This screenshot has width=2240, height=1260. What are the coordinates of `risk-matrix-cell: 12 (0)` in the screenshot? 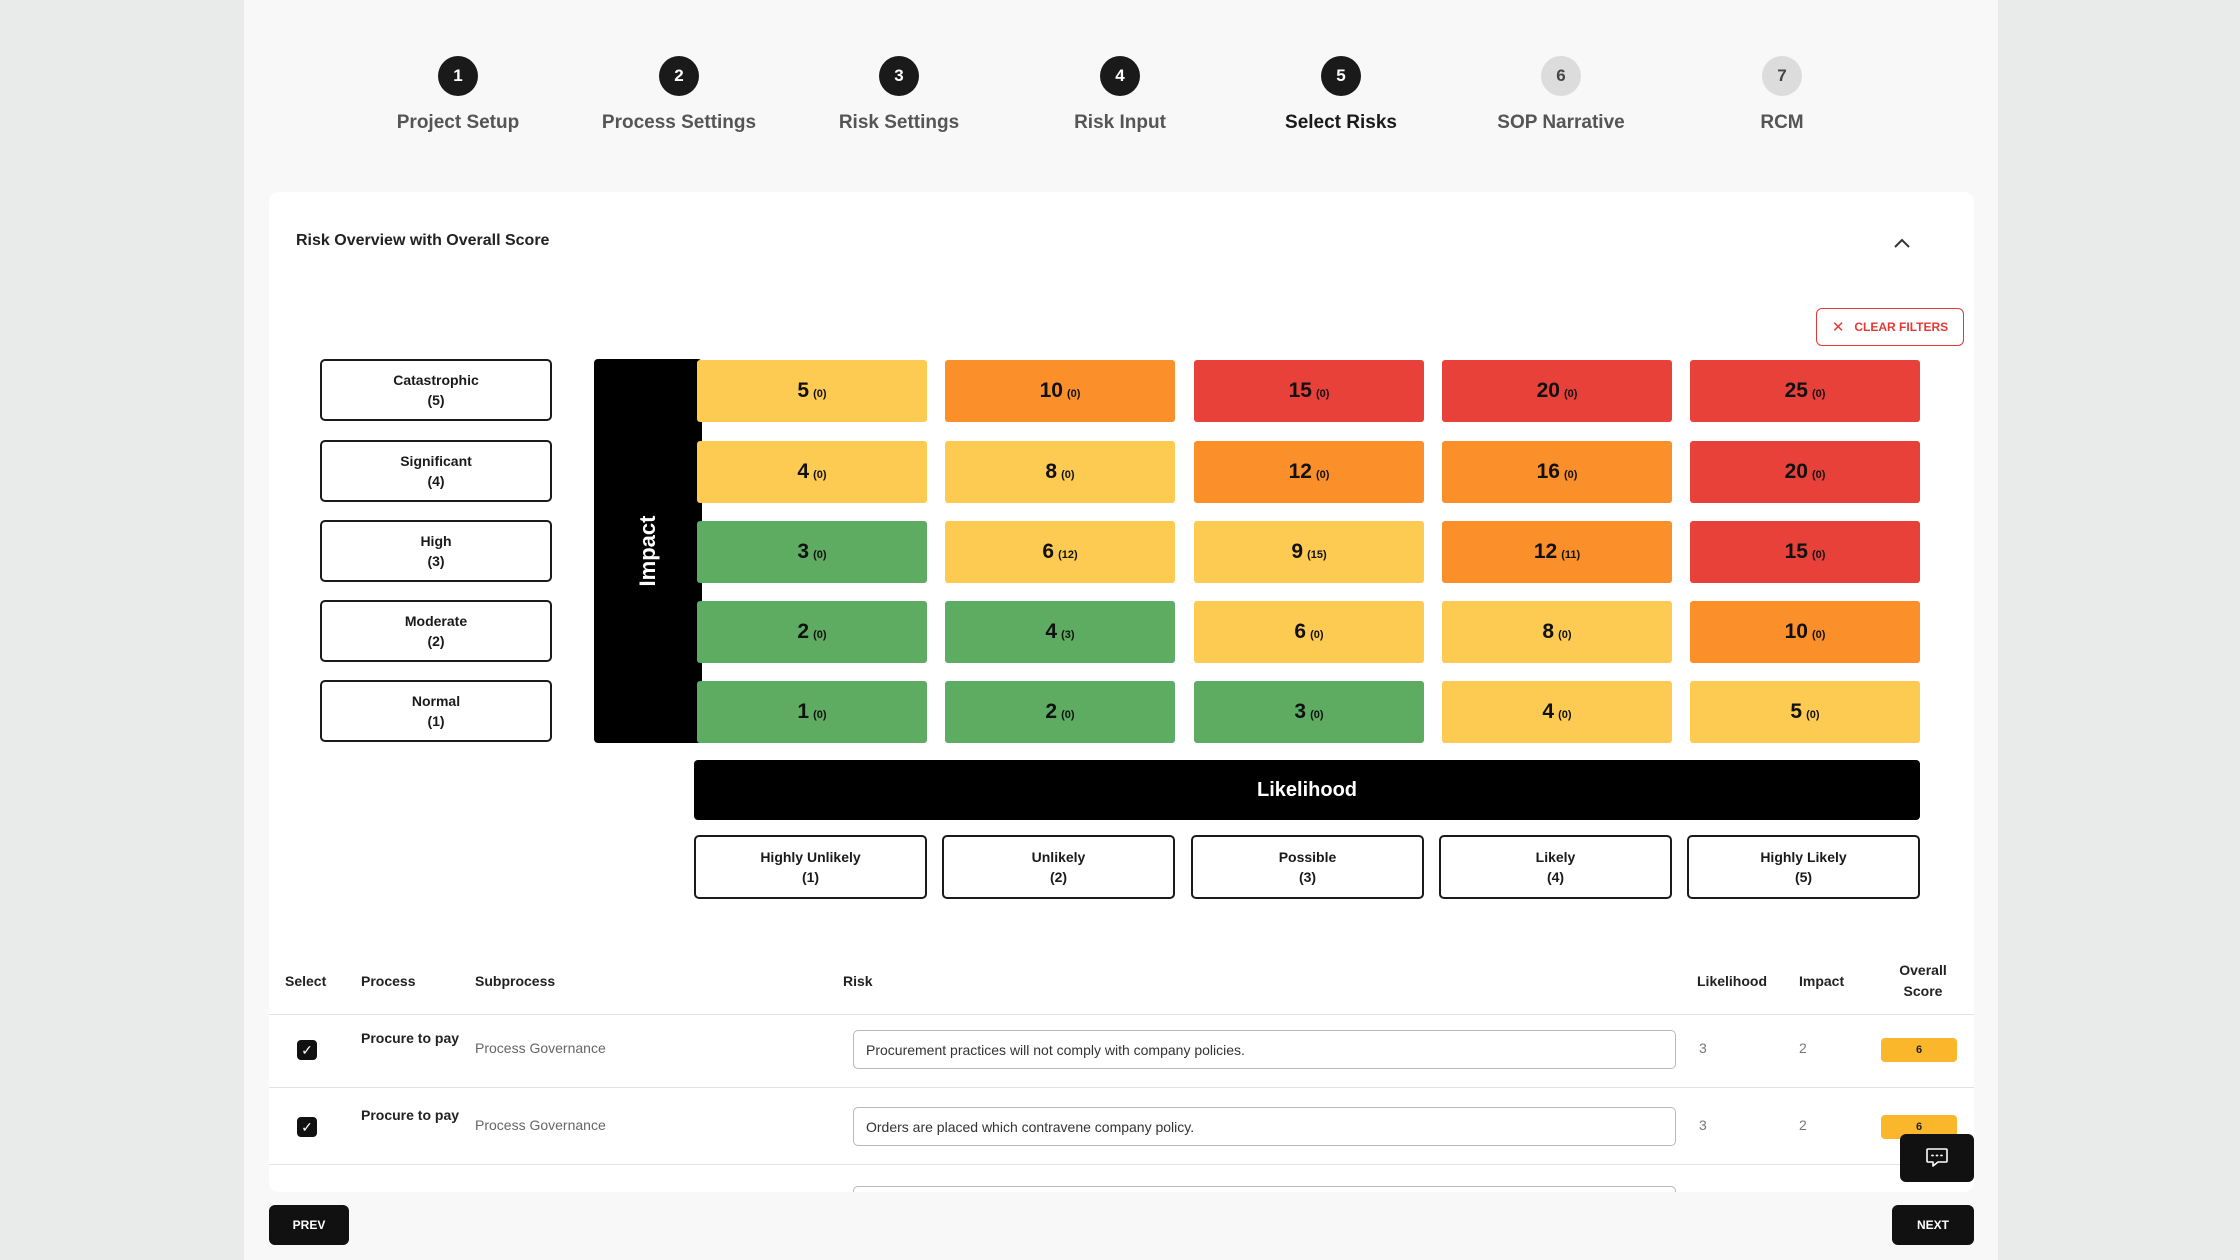 It's located at (1309, 472).